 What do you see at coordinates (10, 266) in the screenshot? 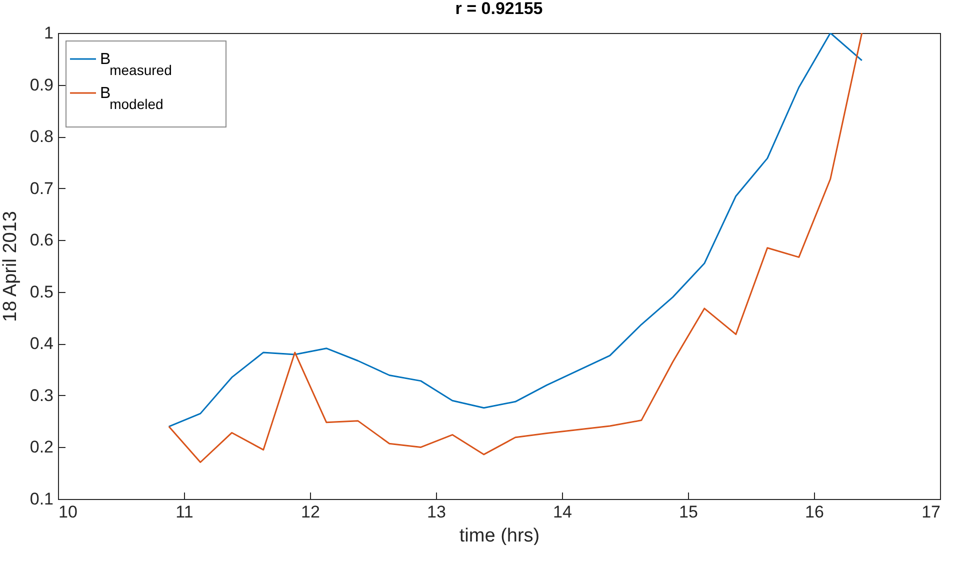
I see `y-axis-title: 18 April 2013` at bounding box center [10, 266].